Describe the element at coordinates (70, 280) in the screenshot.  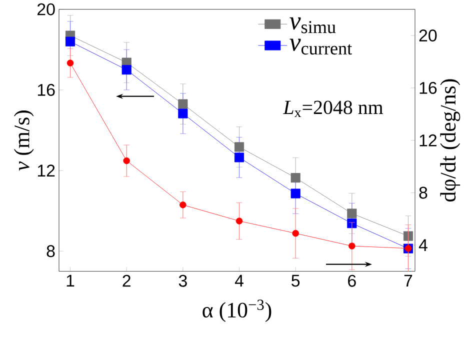
I see `x-tick-label: 1` at that location.